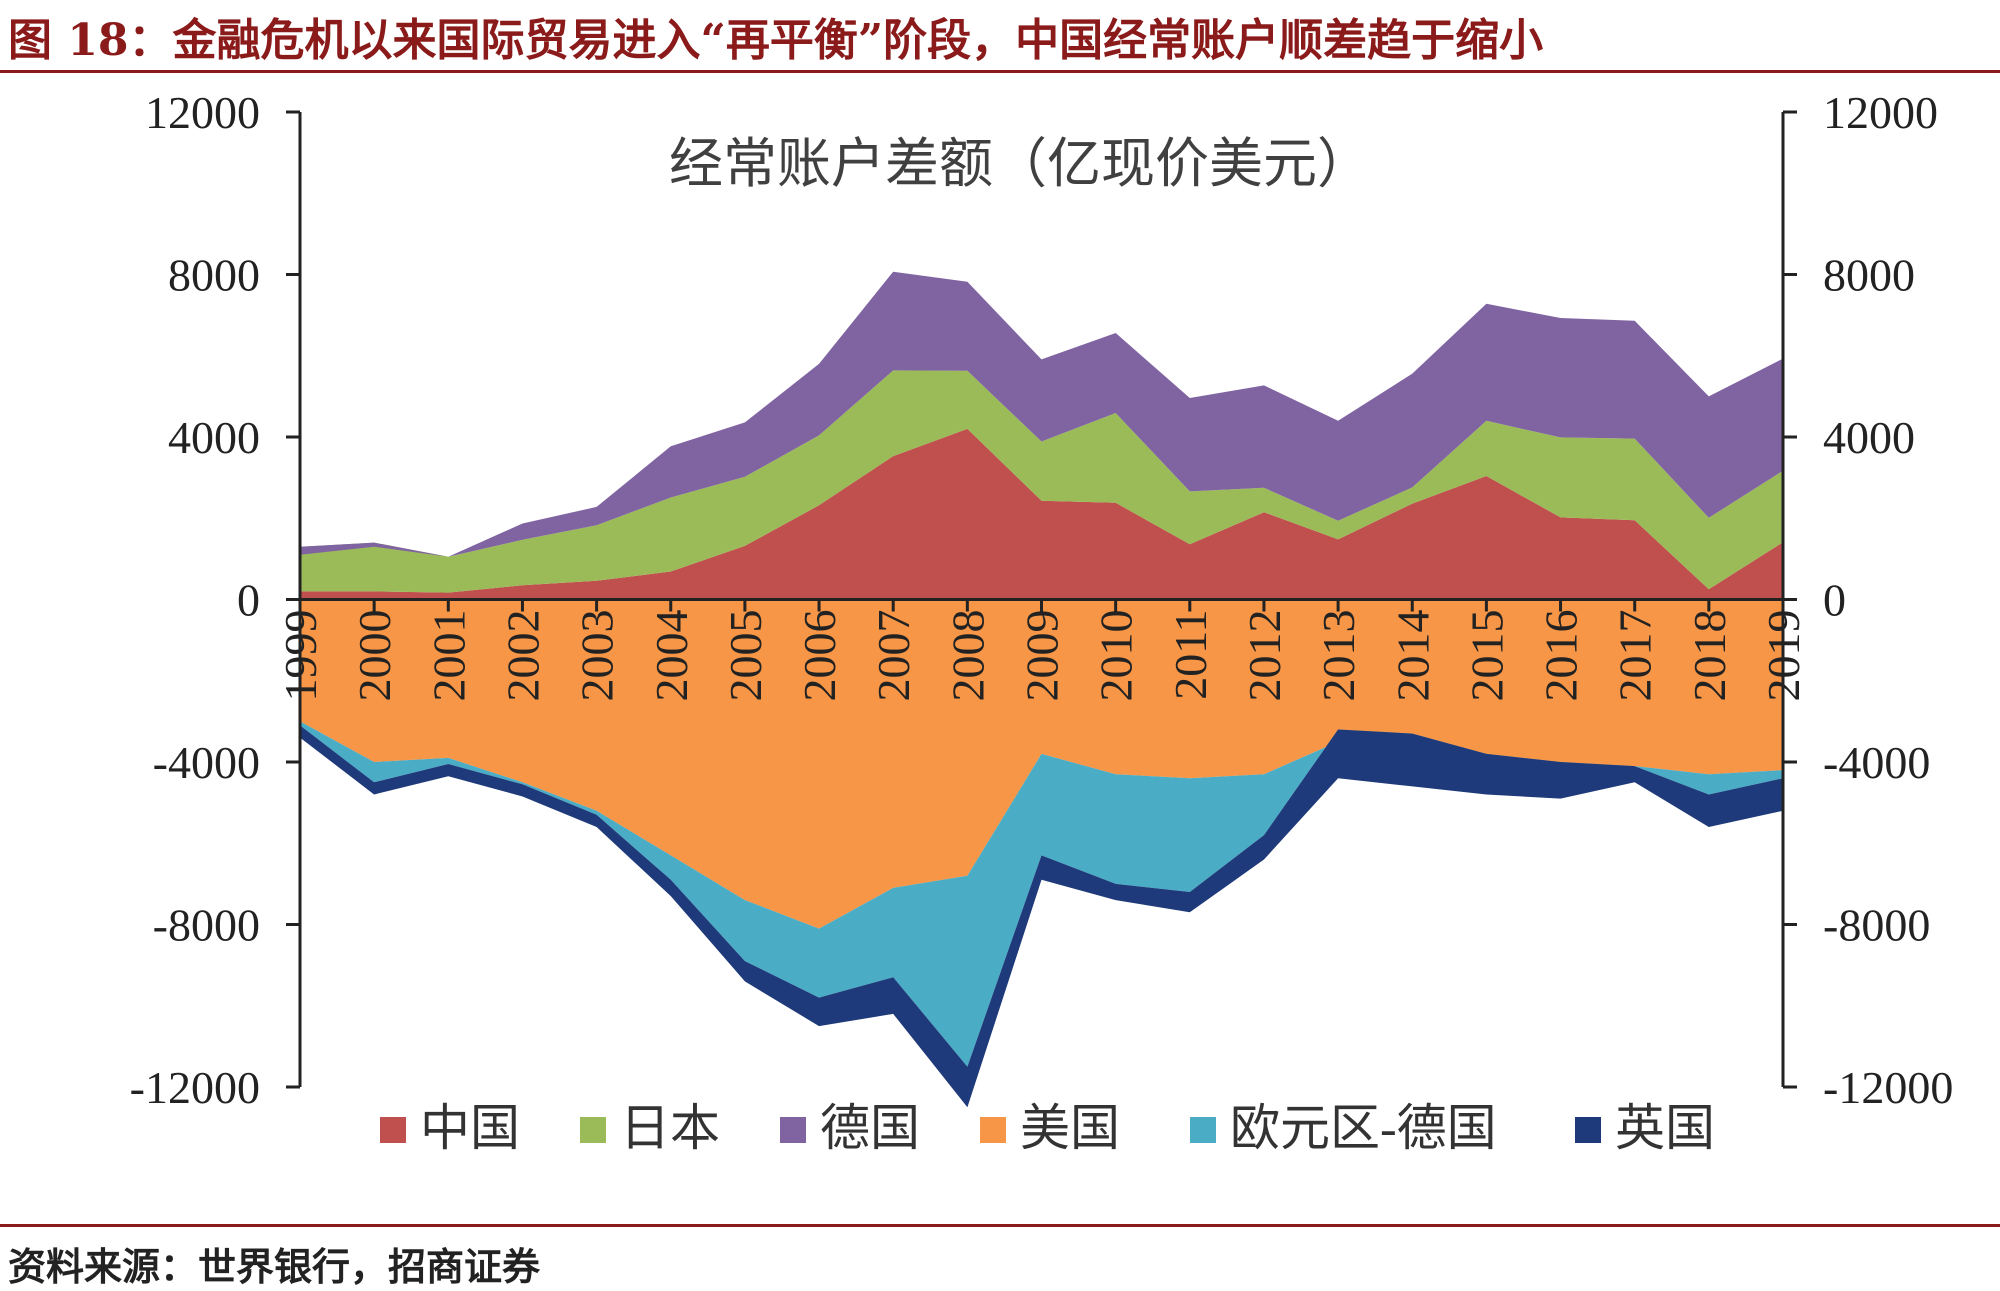 The image size is (2000, 1291). Describe the element at coordinates (1190, 655) in the screenshot. I see `x-tick-label: 2011` at that location.